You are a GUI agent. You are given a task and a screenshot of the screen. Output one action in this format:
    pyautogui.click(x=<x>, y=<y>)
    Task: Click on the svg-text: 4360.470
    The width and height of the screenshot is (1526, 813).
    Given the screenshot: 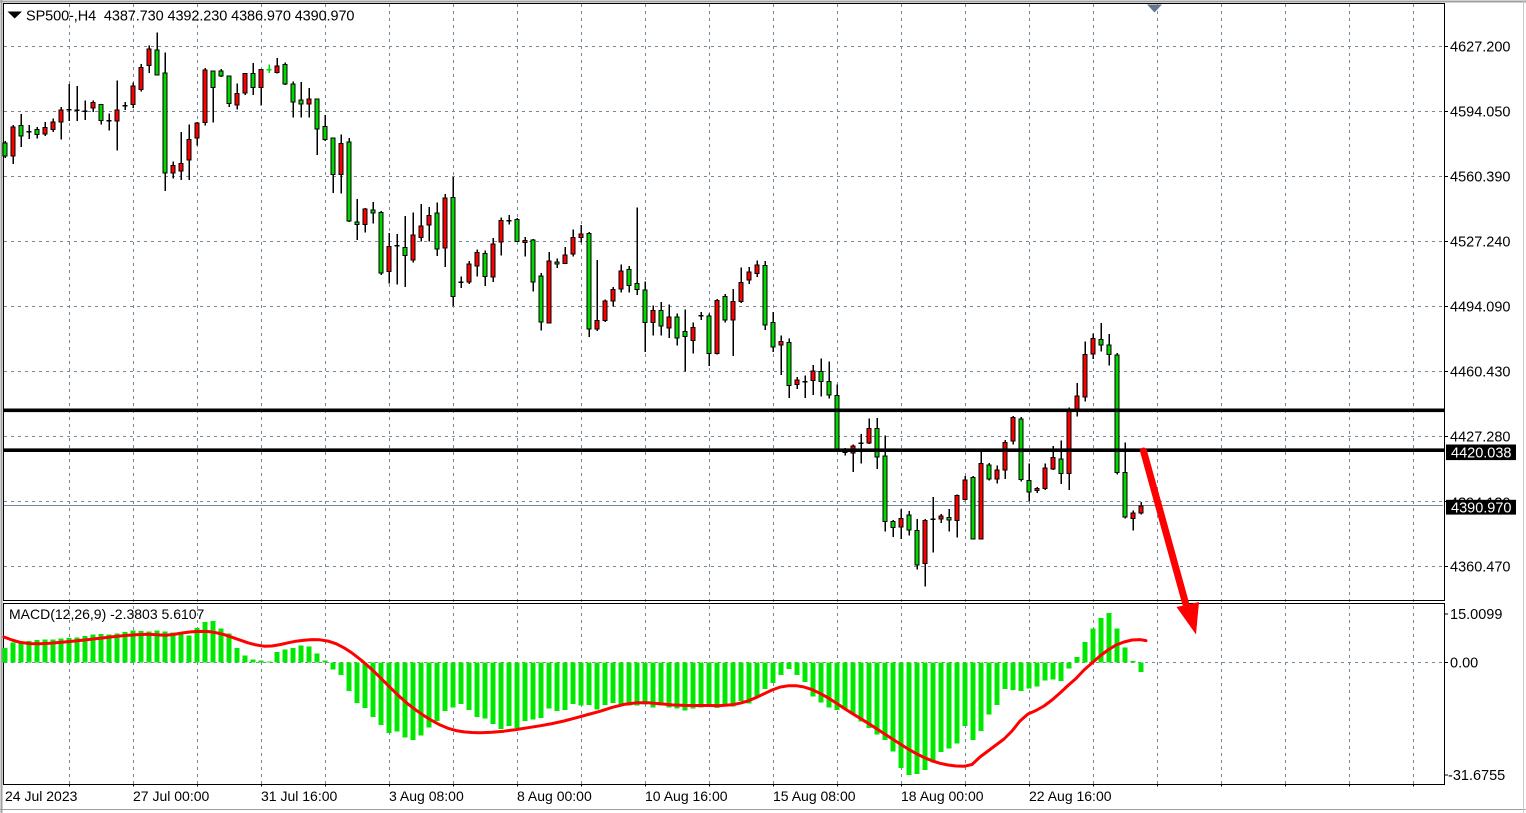 What is the action you would take?
    pyautogui.click(x=1480, y=568)
    